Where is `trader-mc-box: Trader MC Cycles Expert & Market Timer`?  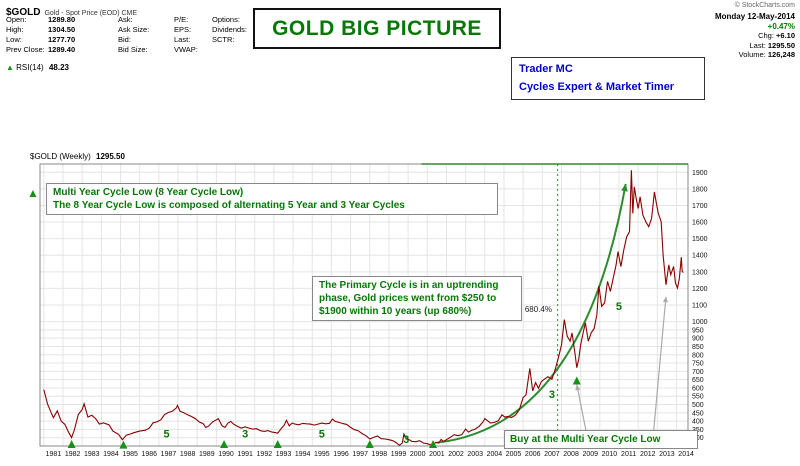
trader-mc-box: Trader MC Cycles Expert & Market Timer is located at coordinates (608, 79).